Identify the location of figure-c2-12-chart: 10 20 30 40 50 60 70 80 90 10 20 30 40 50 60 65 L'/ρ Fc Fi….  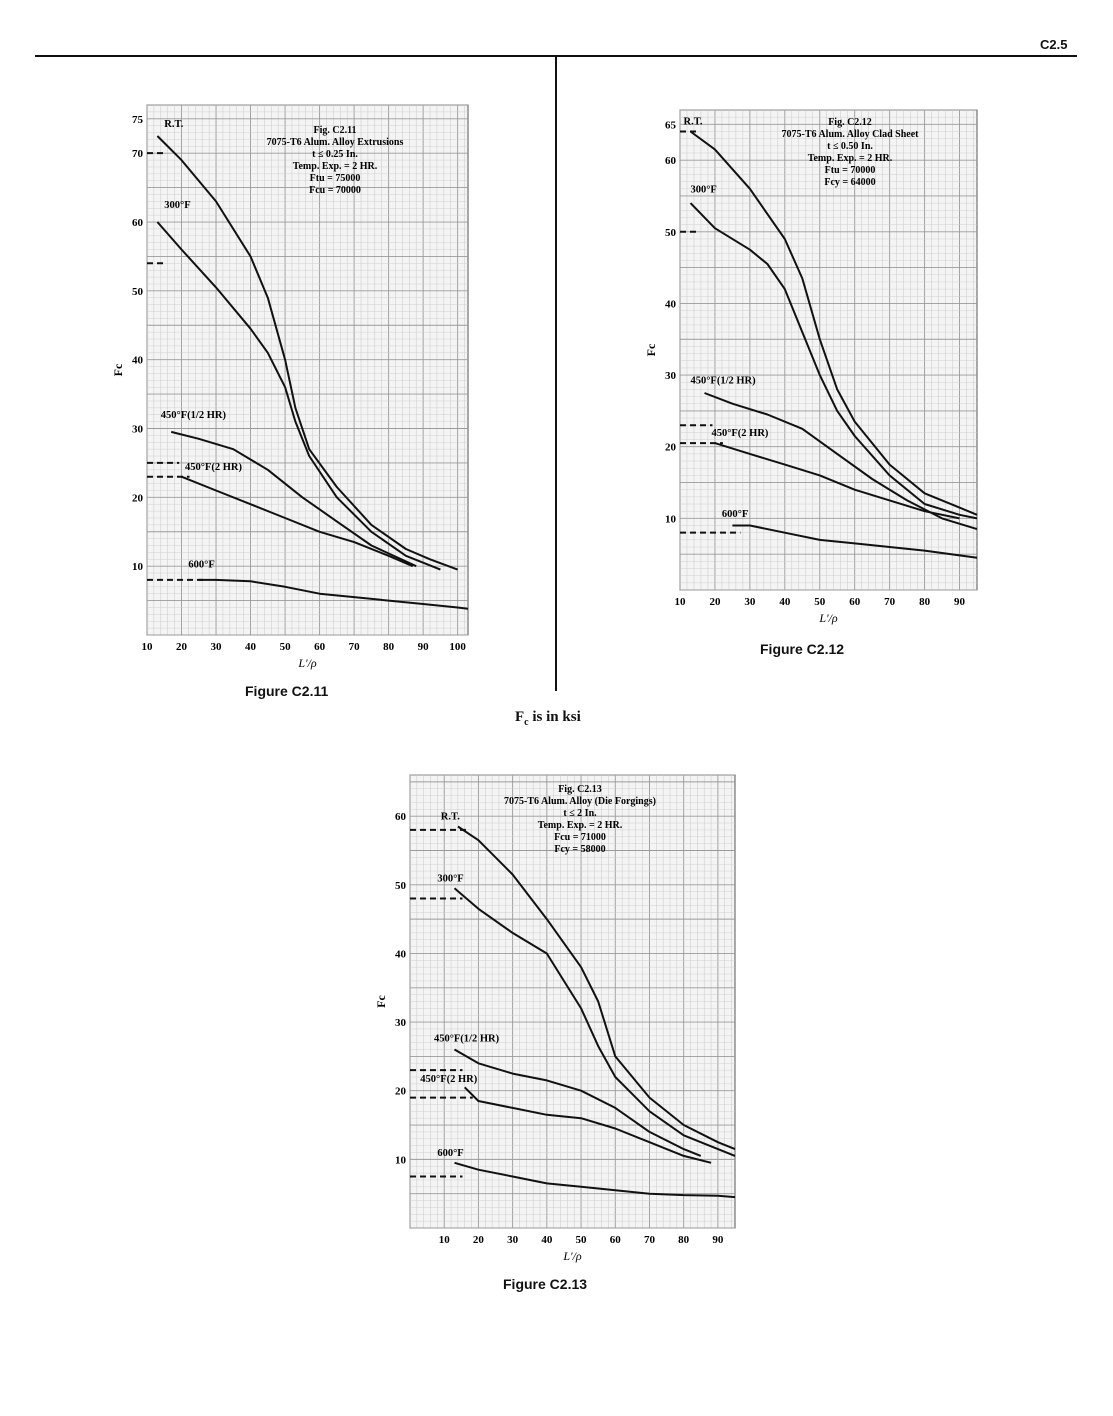
(811, 367).